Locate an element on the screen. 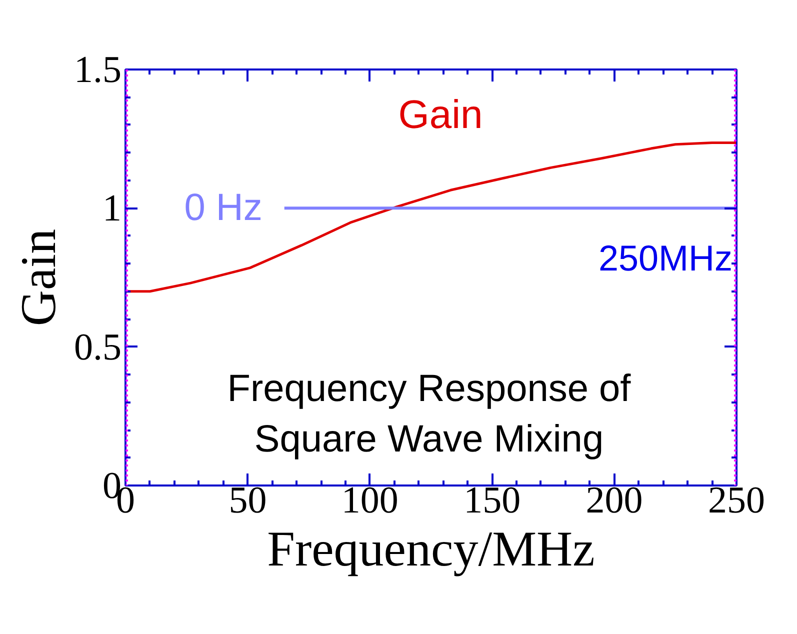  y-tick-label: 1 is located at coordinates (112, 209).